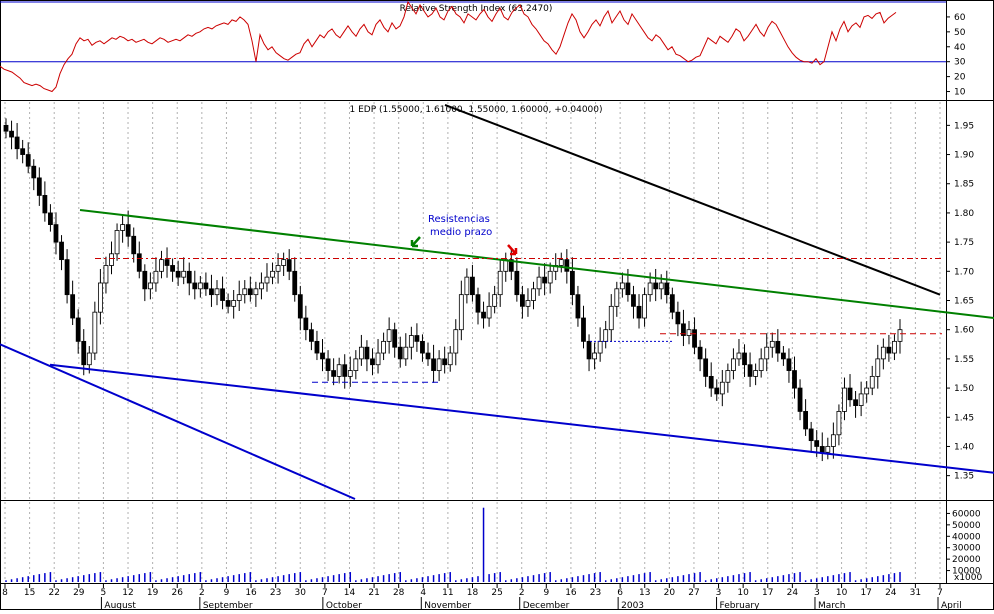  I want to click on volume-unit-label: x1000, so click(968, 578).